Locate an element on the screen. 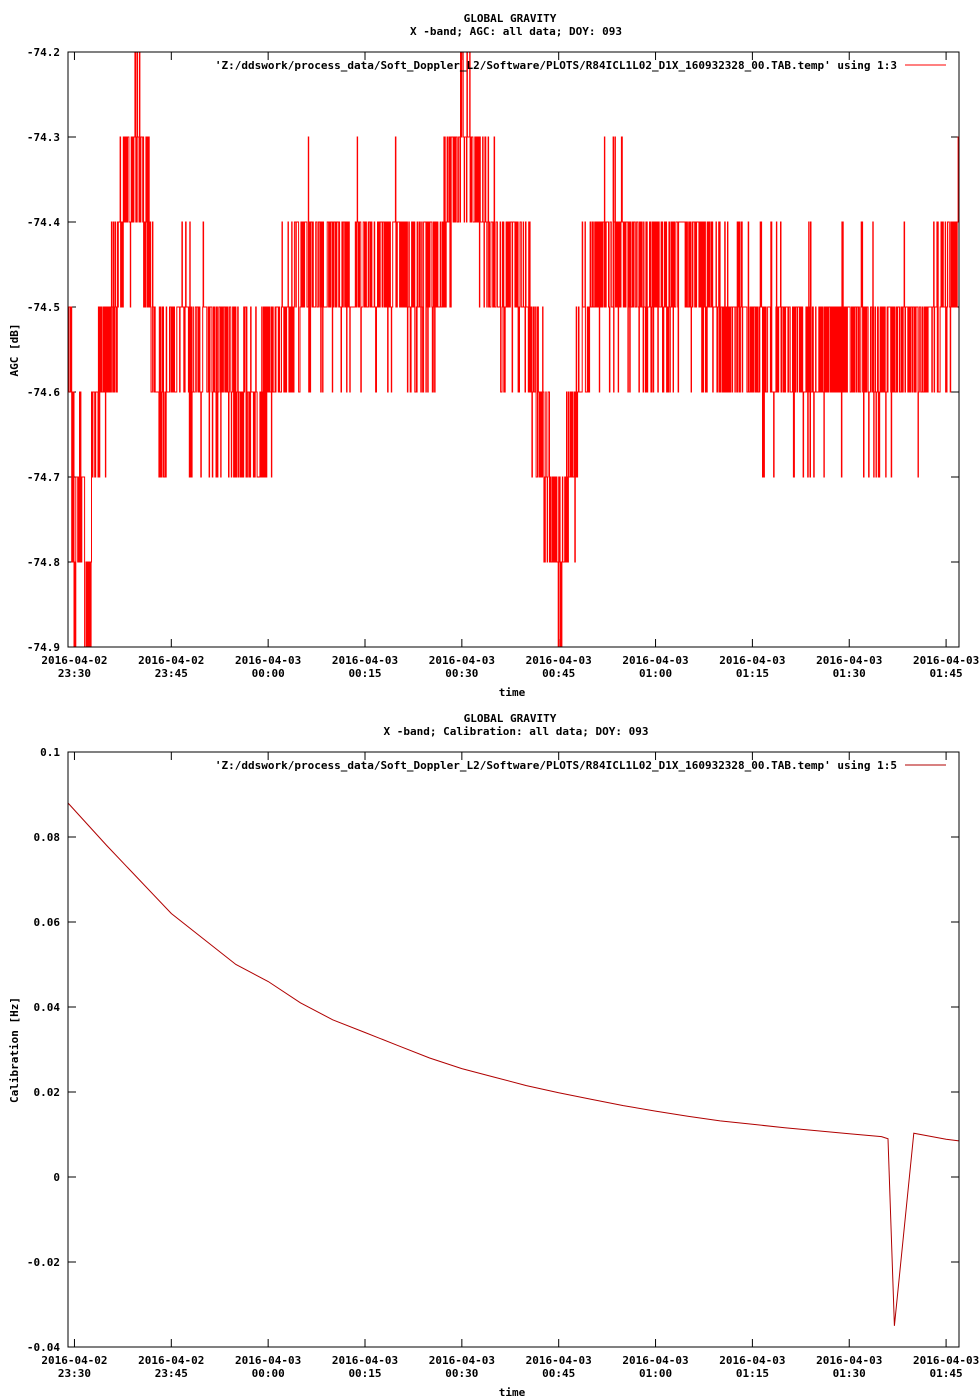 This screenshot has height=1400, width=980. y-tick-label: 0.06 is located at coordinates (47, 922).